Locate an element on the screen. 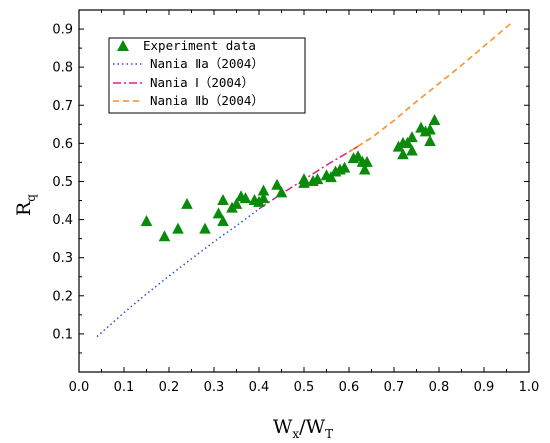 Image resolution: width=550 pixels, height=443 pixels. y-axis-title: Rq is located at coordinates (25, 205).